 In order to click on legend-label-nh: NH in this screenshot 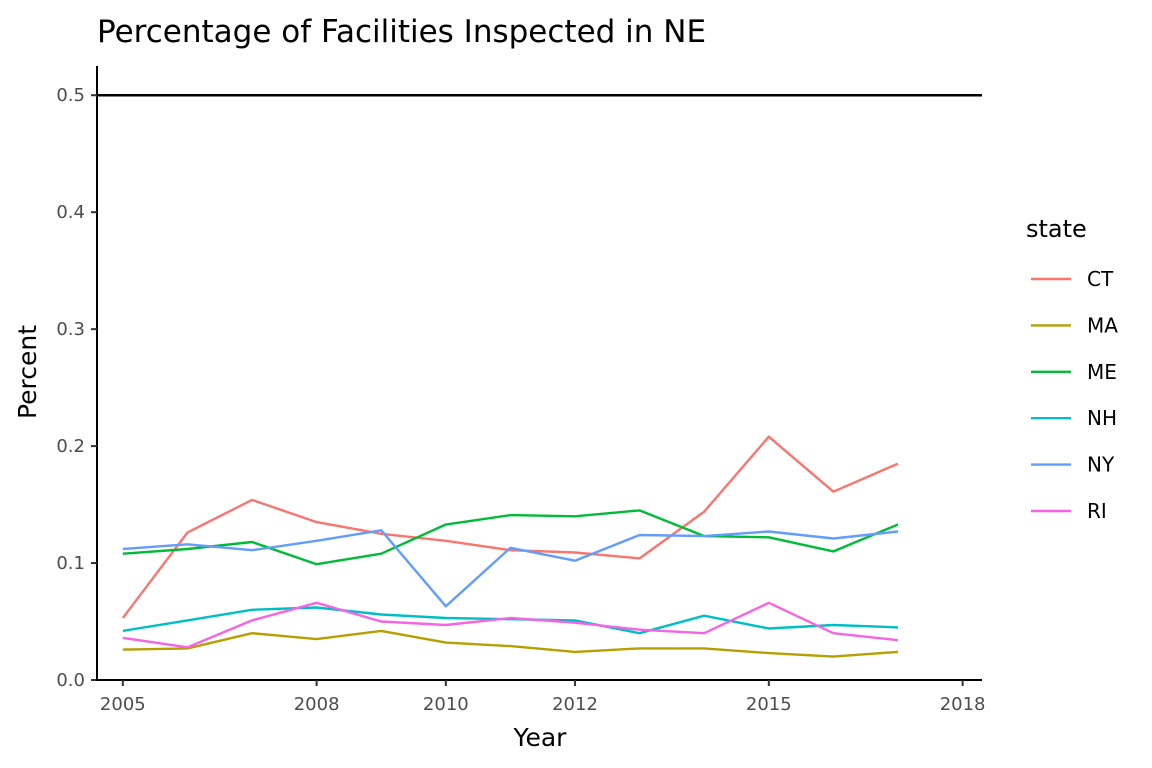, I will do `click(1102, 418)`.